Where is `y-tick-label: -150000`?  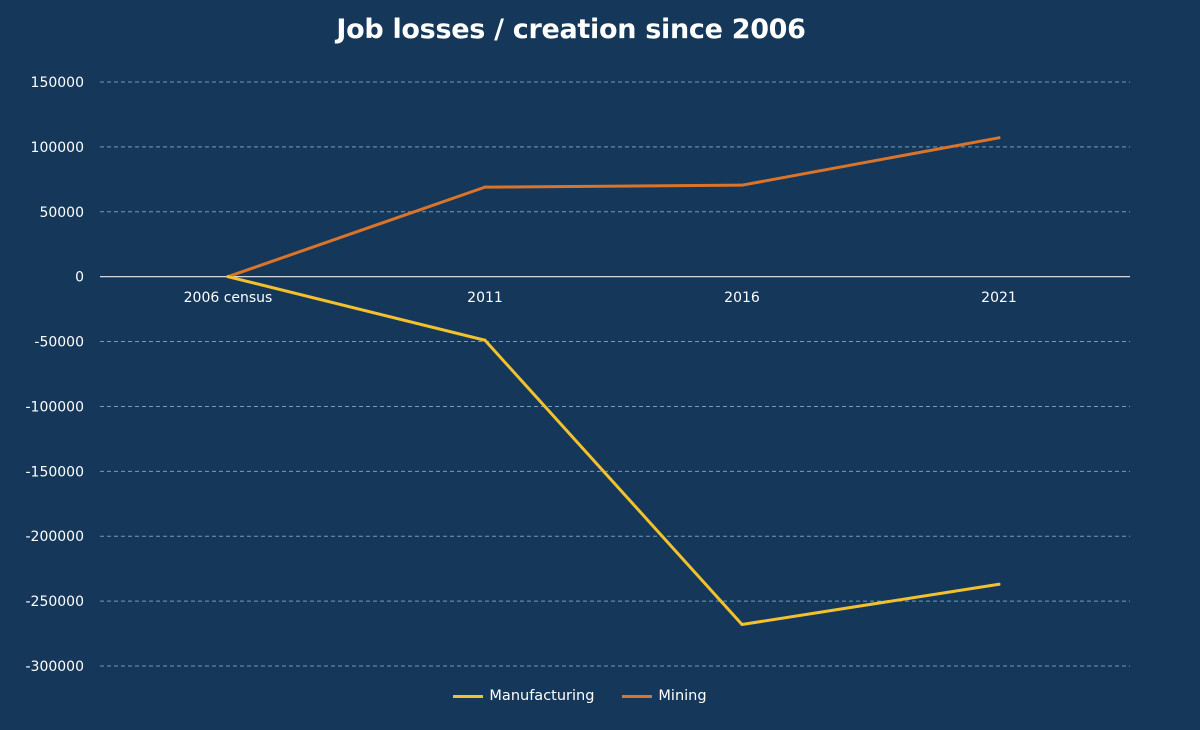 y-tick-label: -150000 is located at coordinates (55, 472).